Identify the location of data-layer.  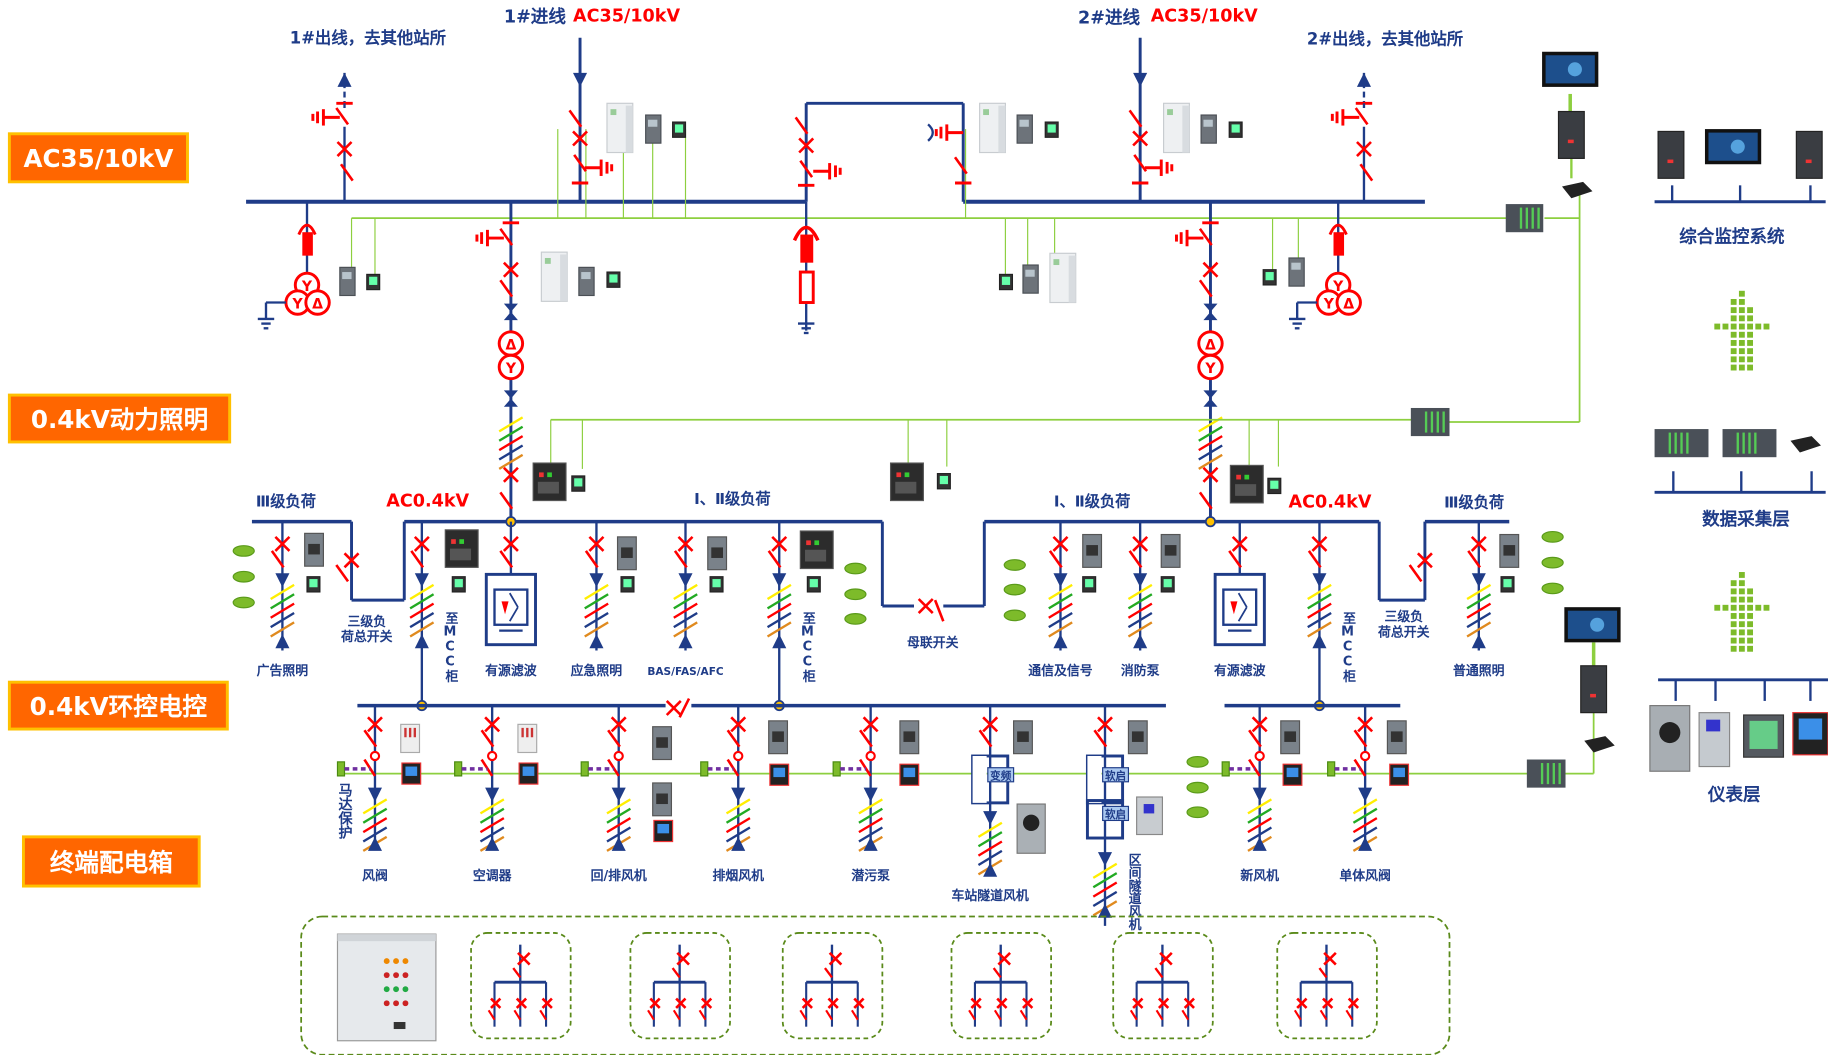
(1740, 482).